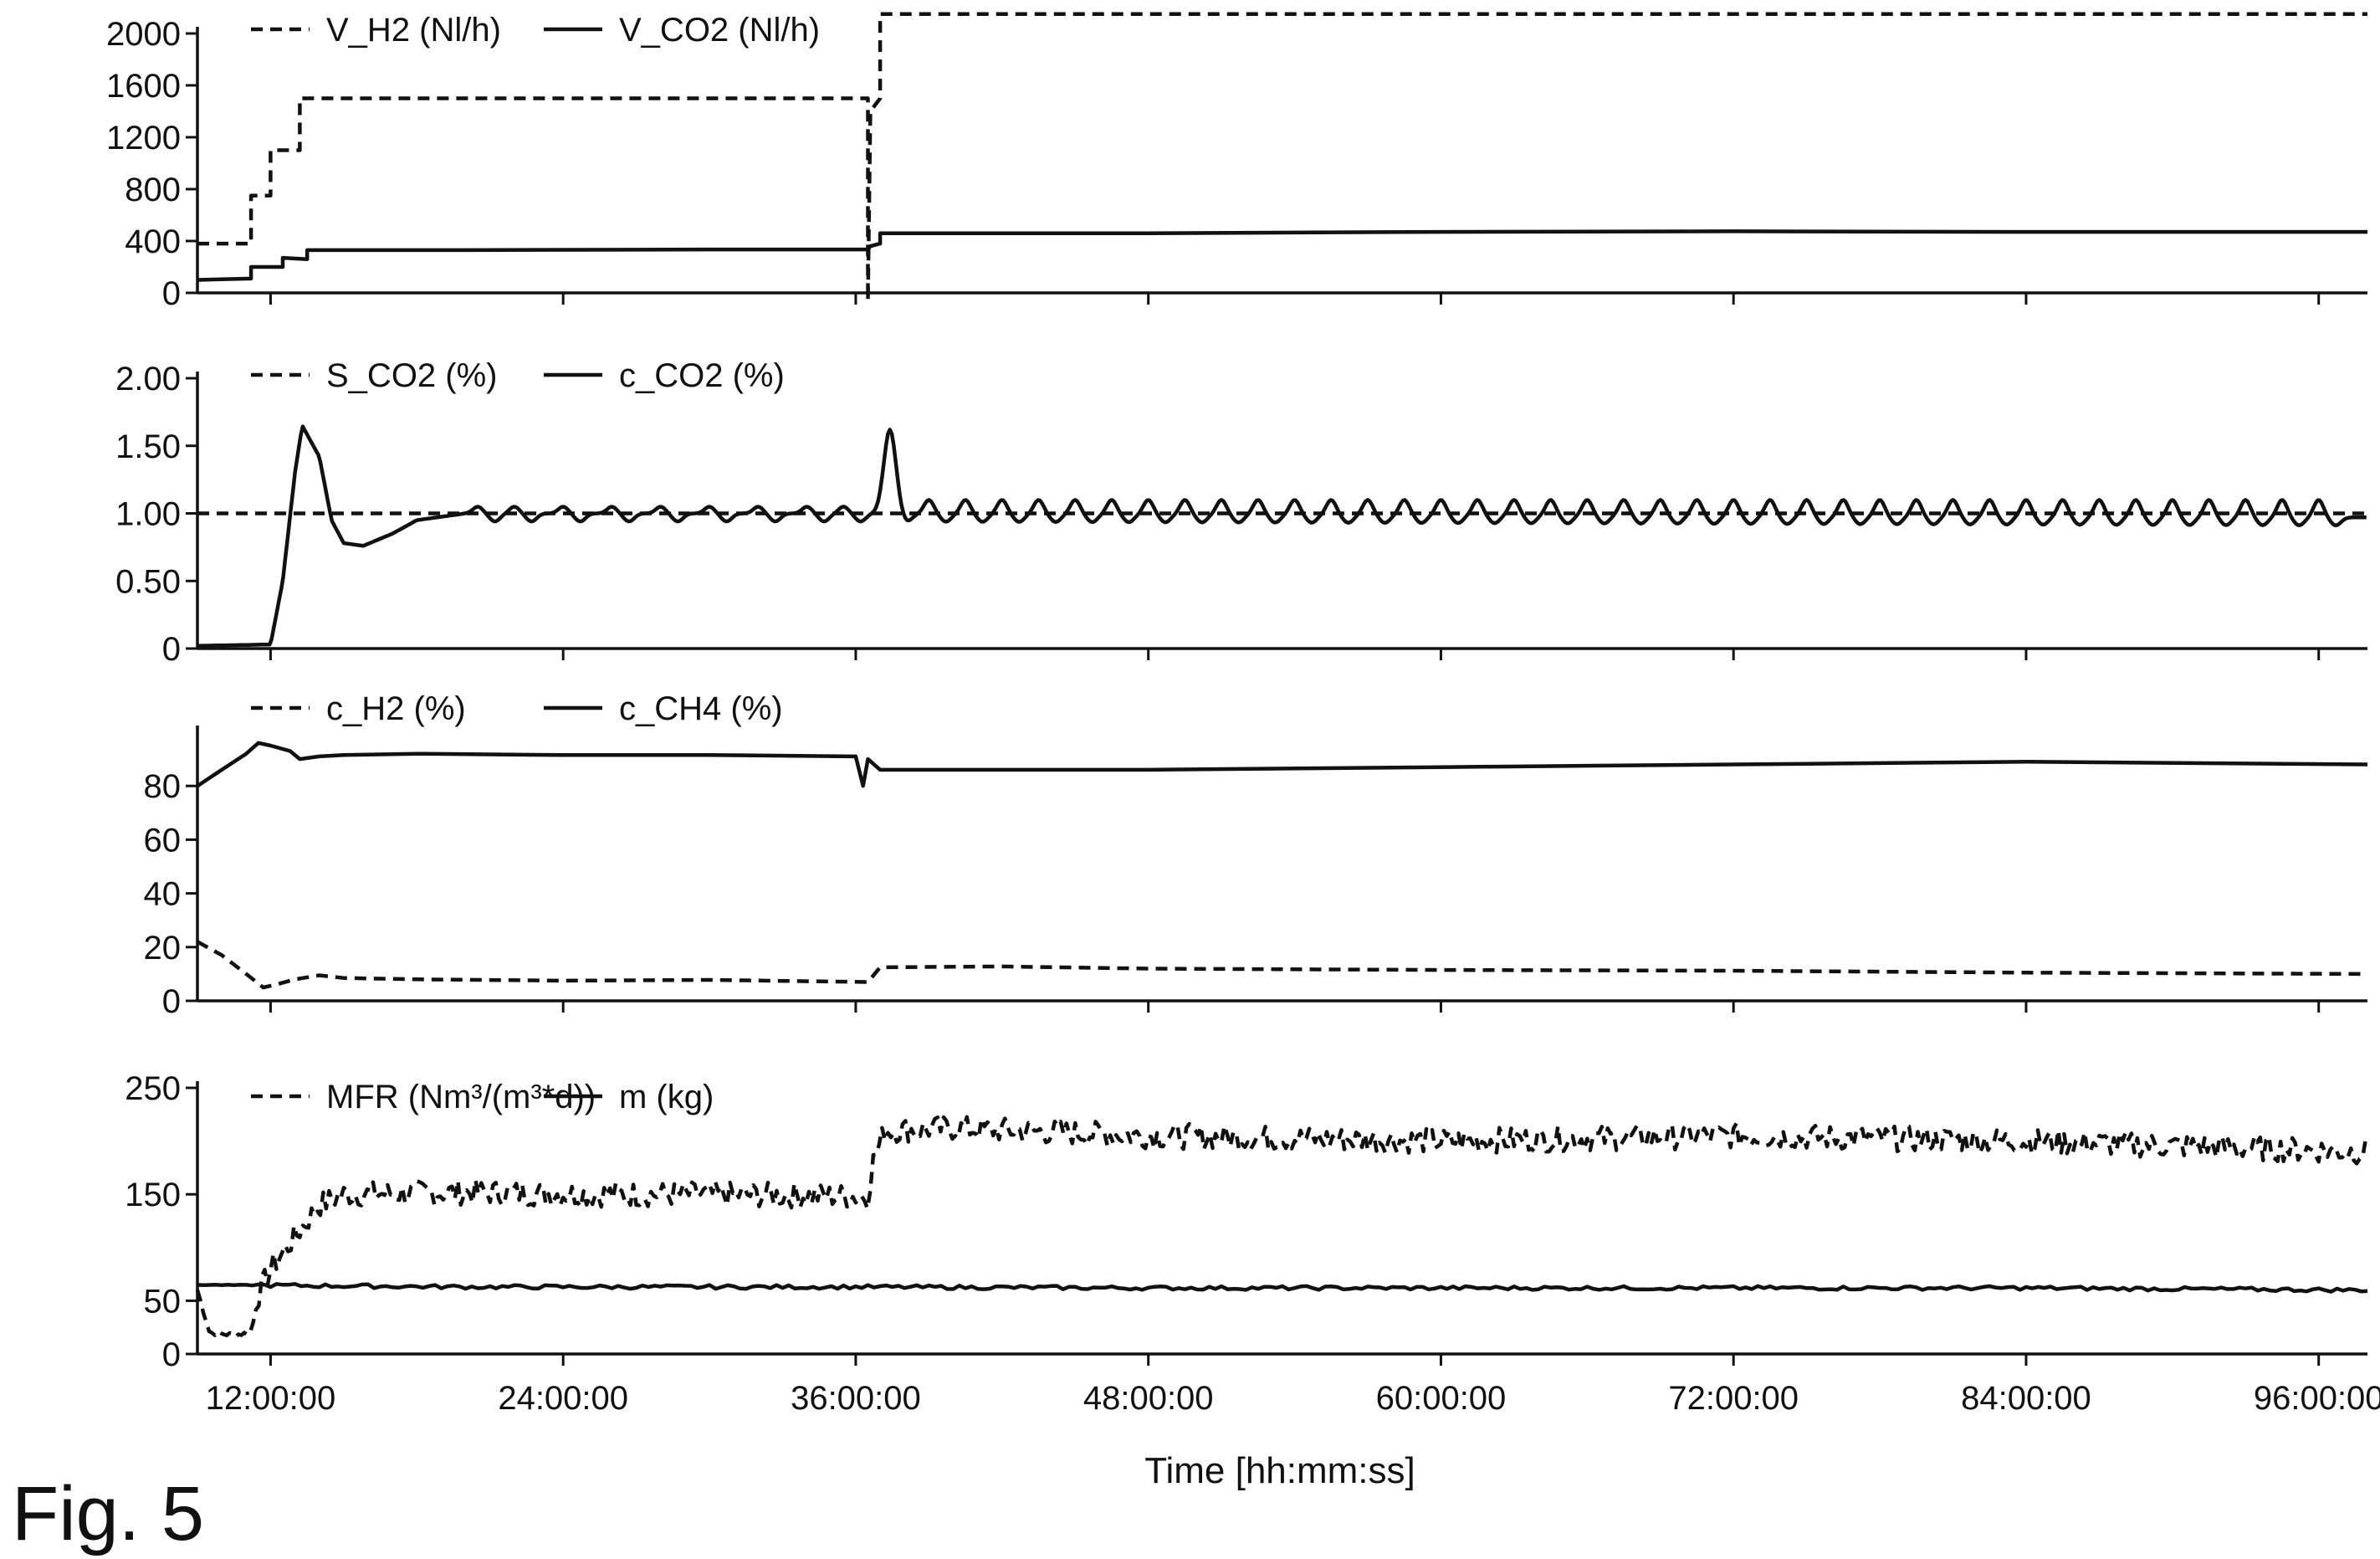  What do you see at coordinates (1148, 1398) in the screenshot?
I see `x-tick-label: 48:00:00` at bounding box center [1148, 1398].